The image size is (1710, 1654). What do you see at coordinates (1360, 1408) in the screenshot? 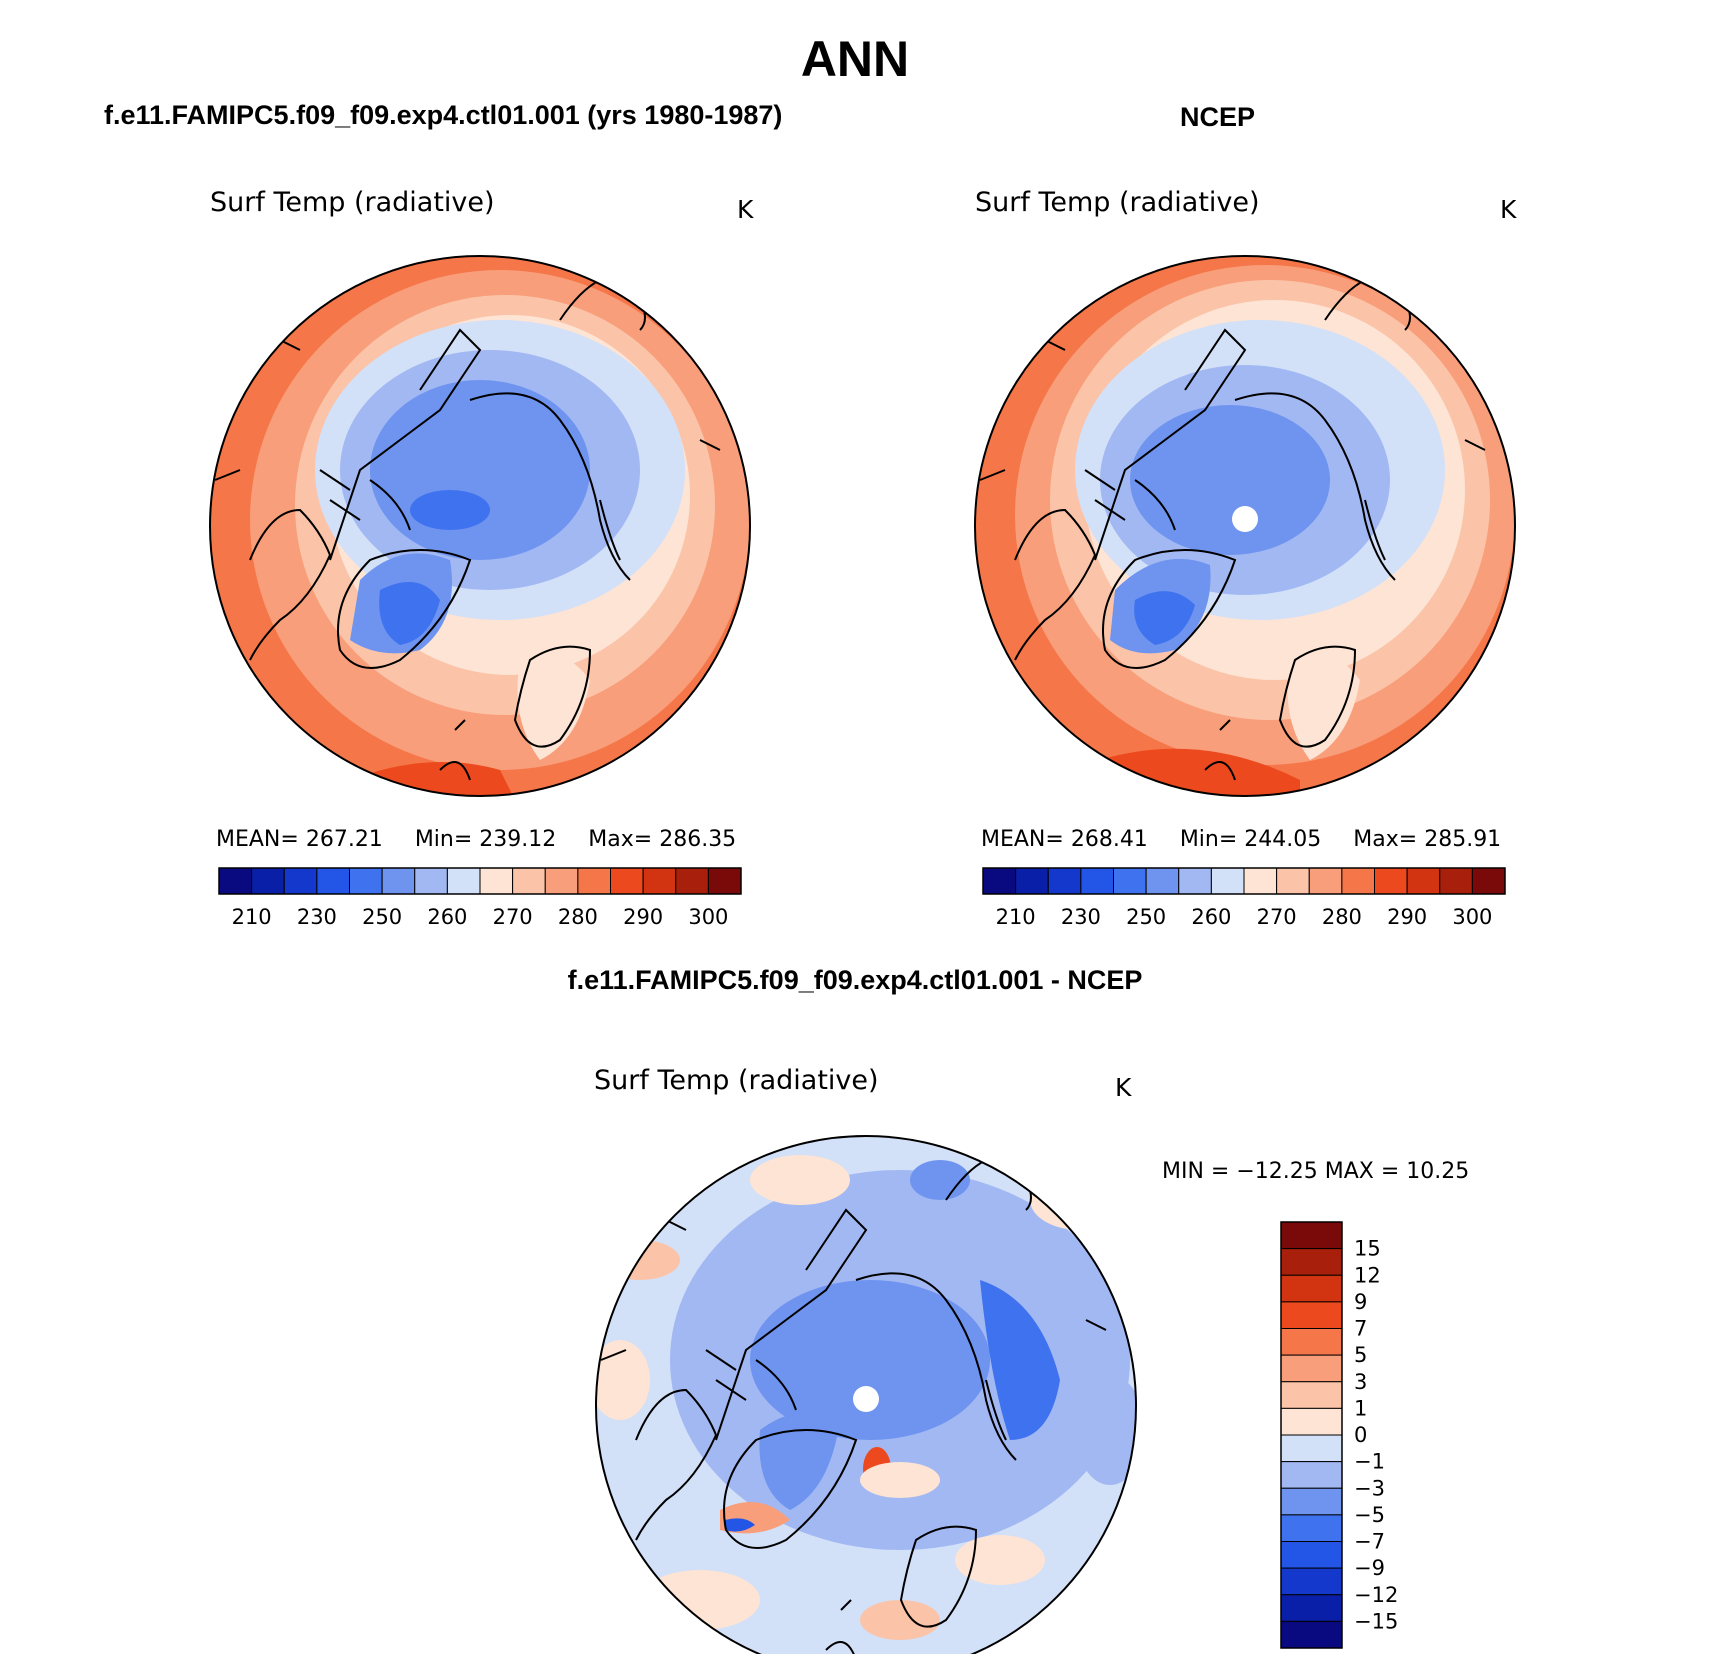
I see `diff-colorbar-tick: 1` at bounding box center [1360, 1408].